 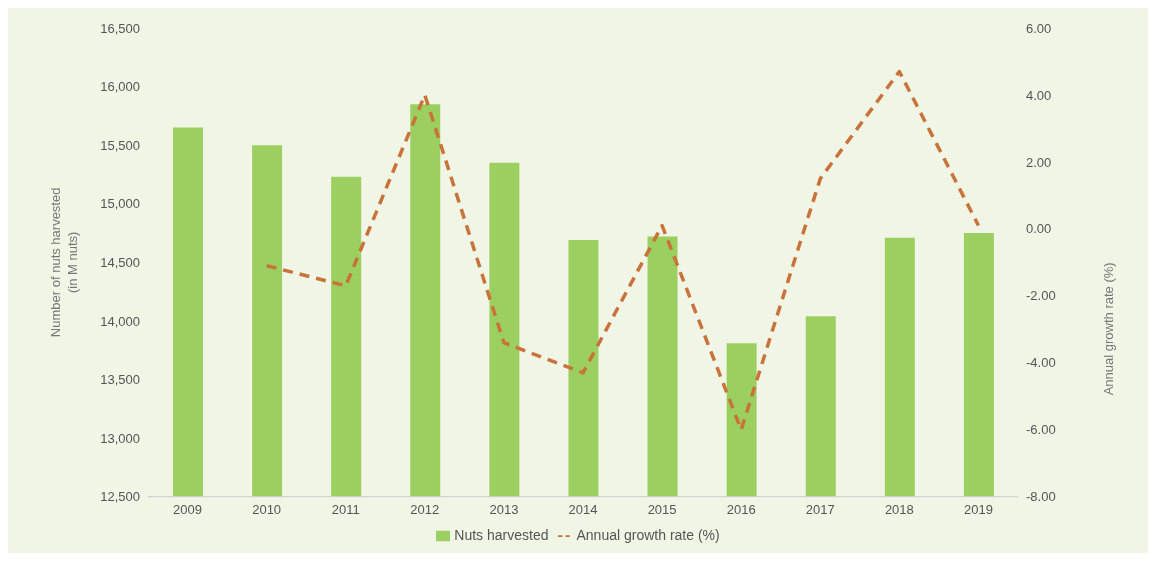 What do you see at coordinates (120, 497) in the screenshot?
I see `y-tick-label: 12,500` at bounding box center [120, 497].